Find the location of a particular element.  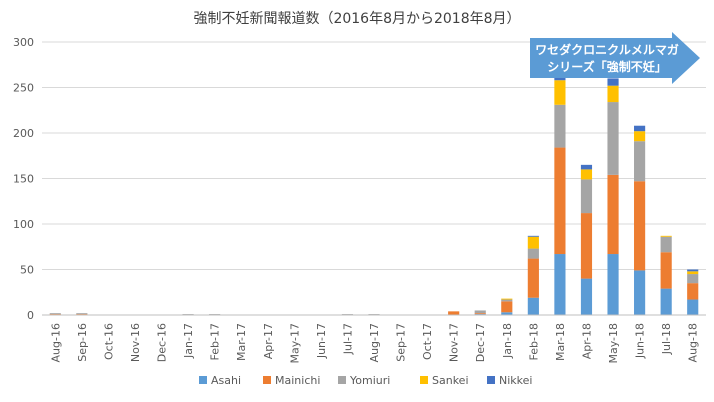

legend-swatch-asahi is located at coordinates (203, 380).